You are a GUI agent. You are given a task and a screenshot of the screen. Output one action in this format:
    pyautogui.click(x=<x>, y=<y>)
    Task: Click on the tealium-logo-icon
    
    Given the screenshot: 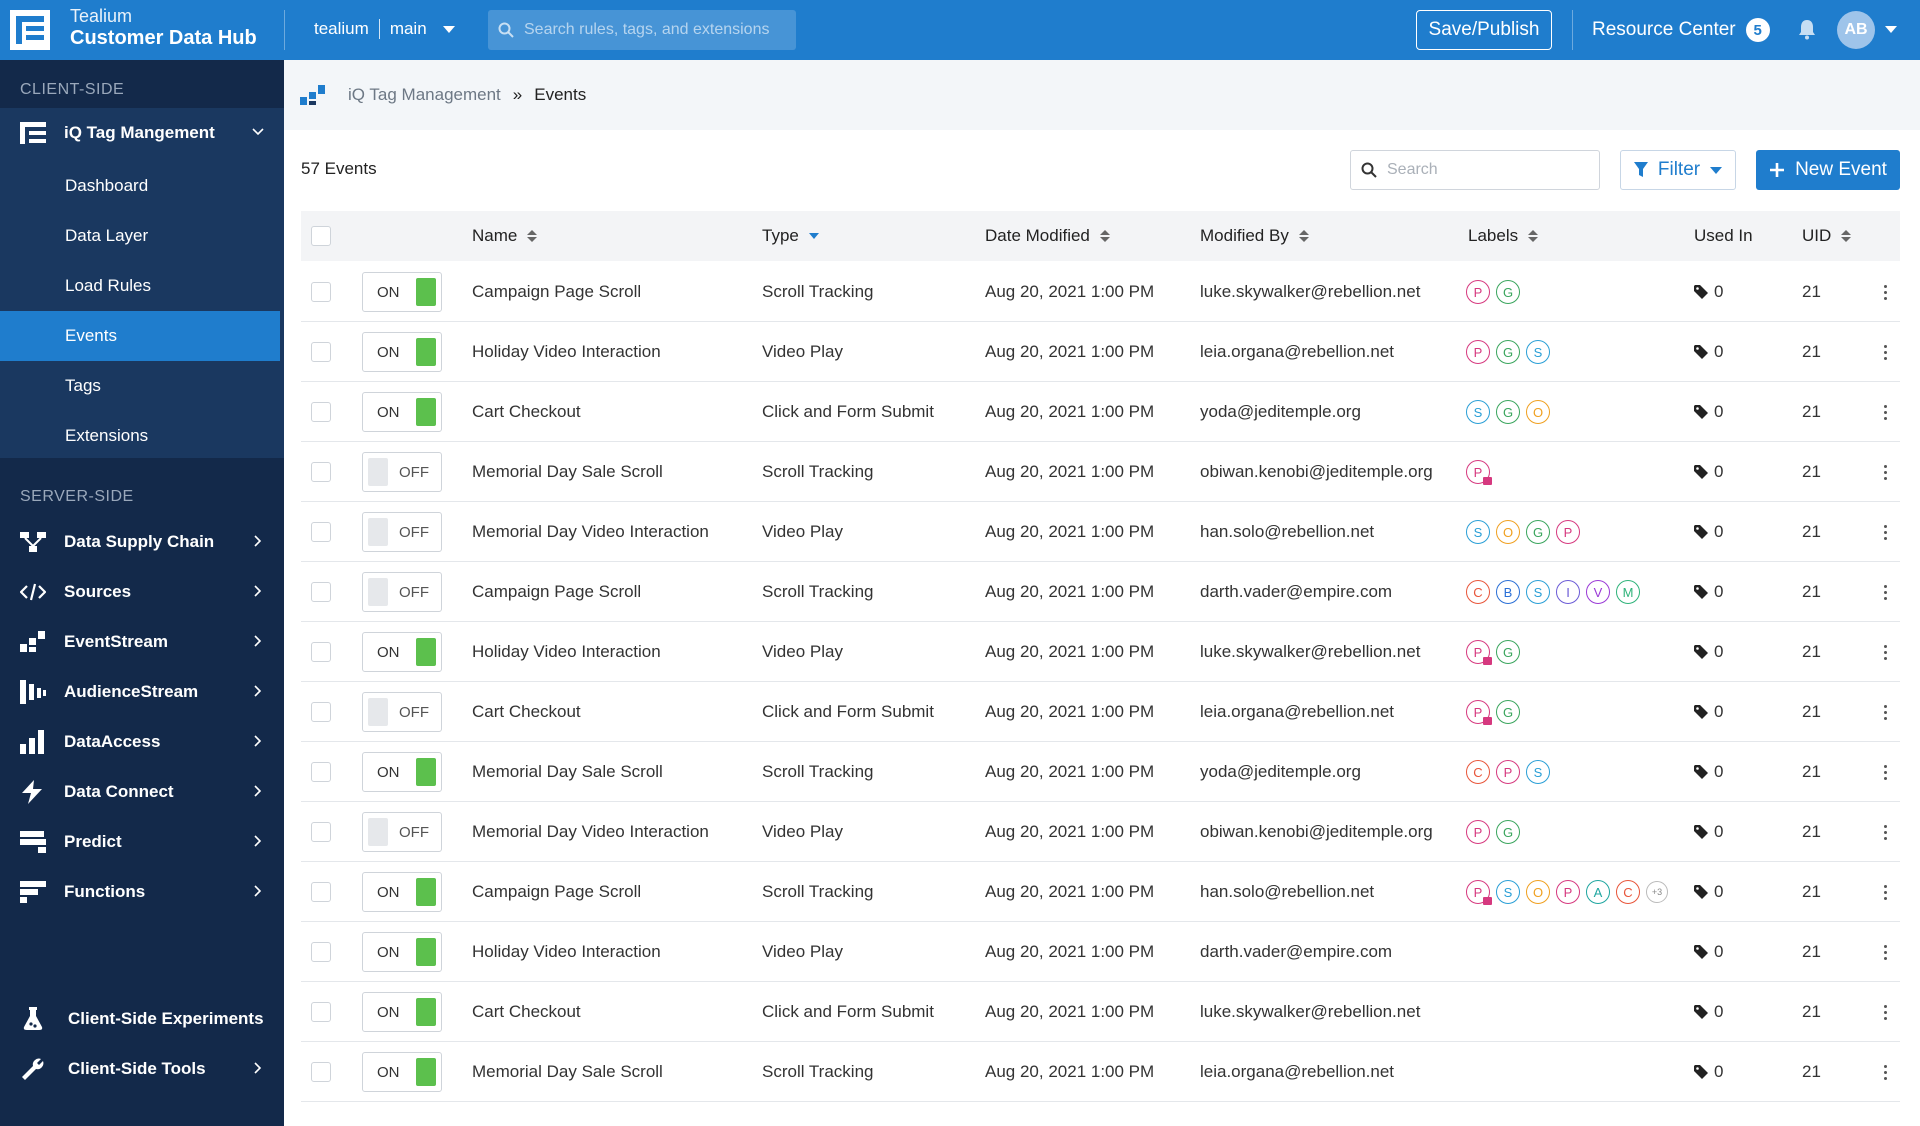 What is the action you would take?
    pyautogui.click(x=30, y=30)
    